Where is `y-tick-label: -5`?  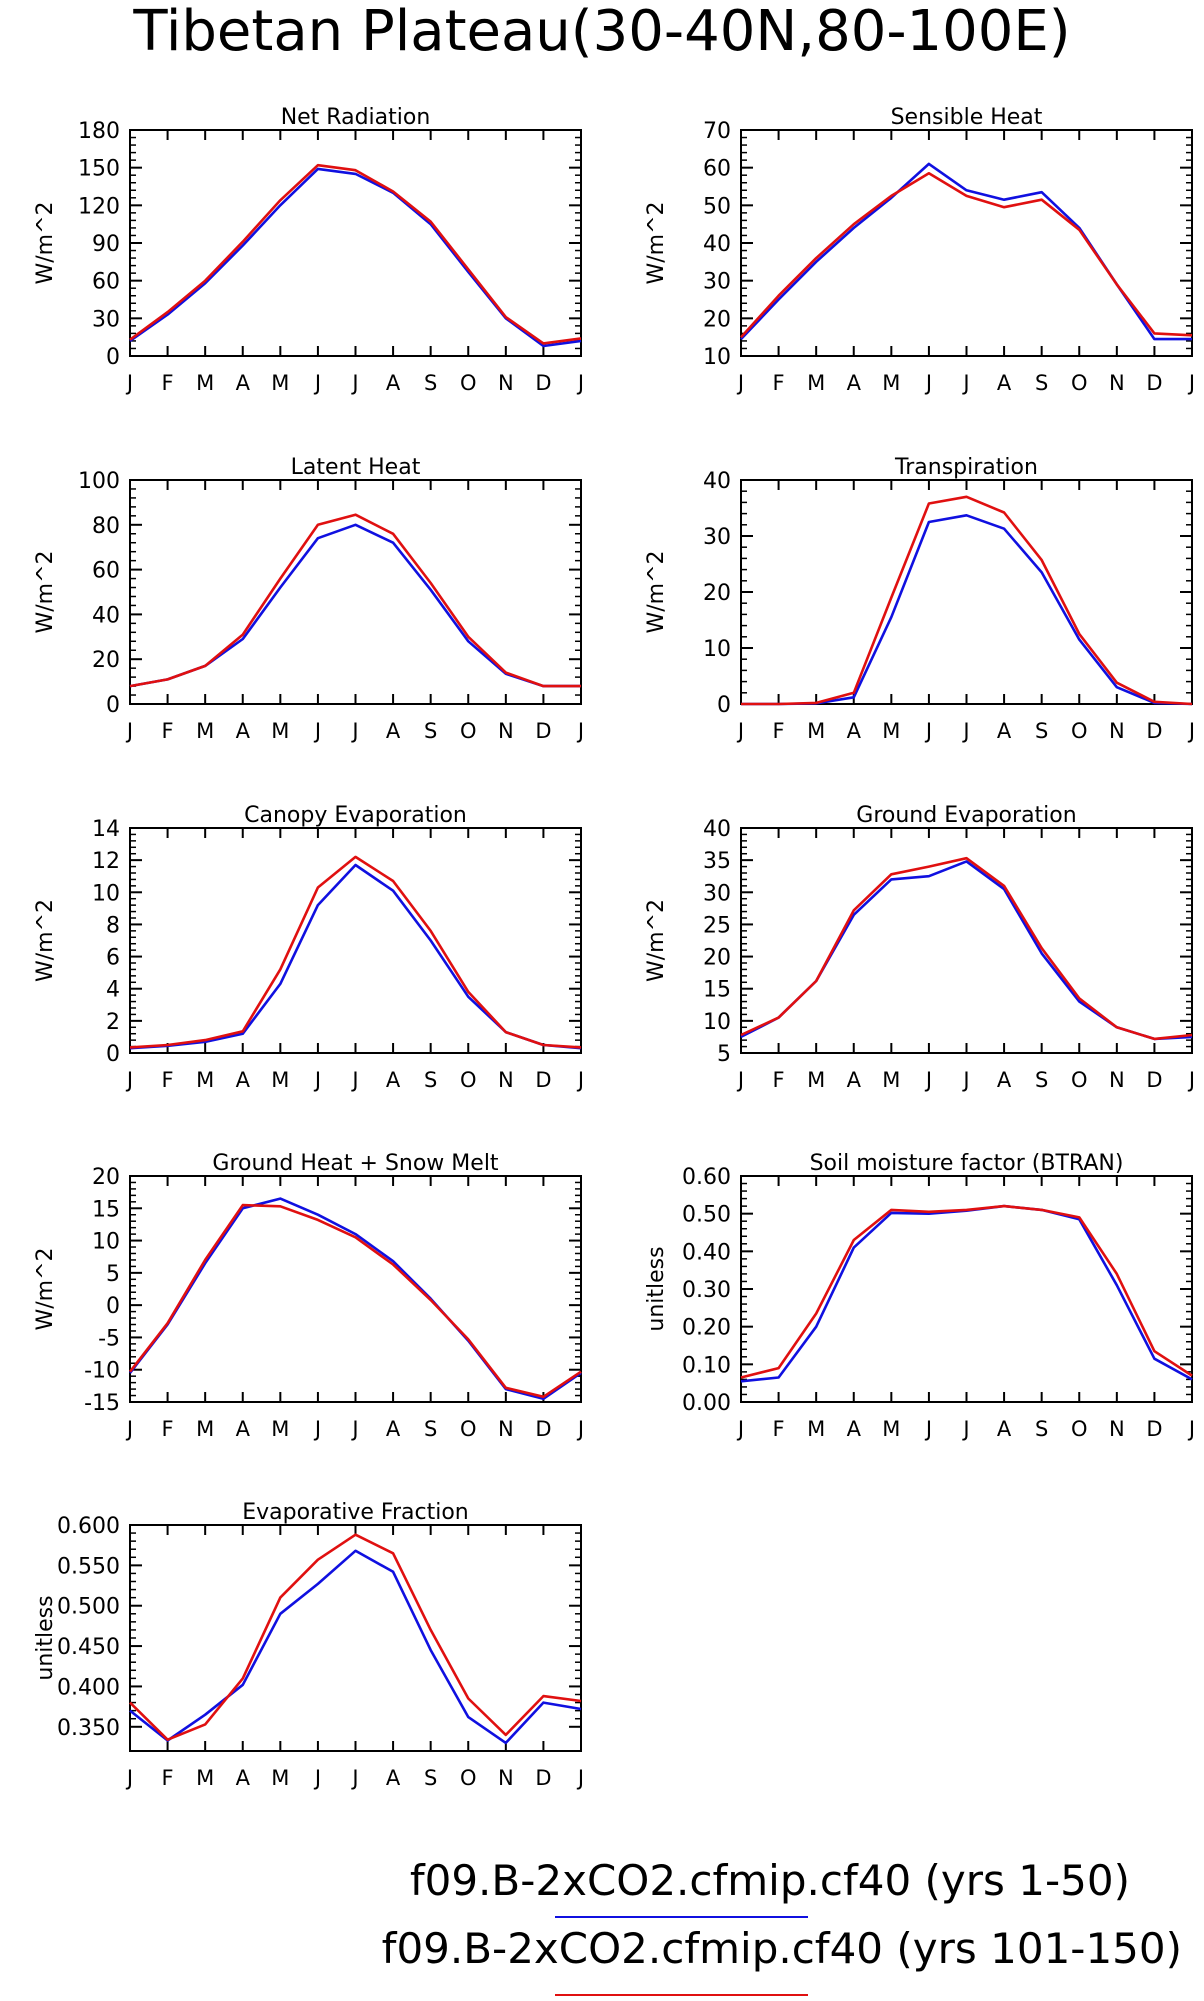 y-tick-label: -5 is located at coordinates (109, 1338).